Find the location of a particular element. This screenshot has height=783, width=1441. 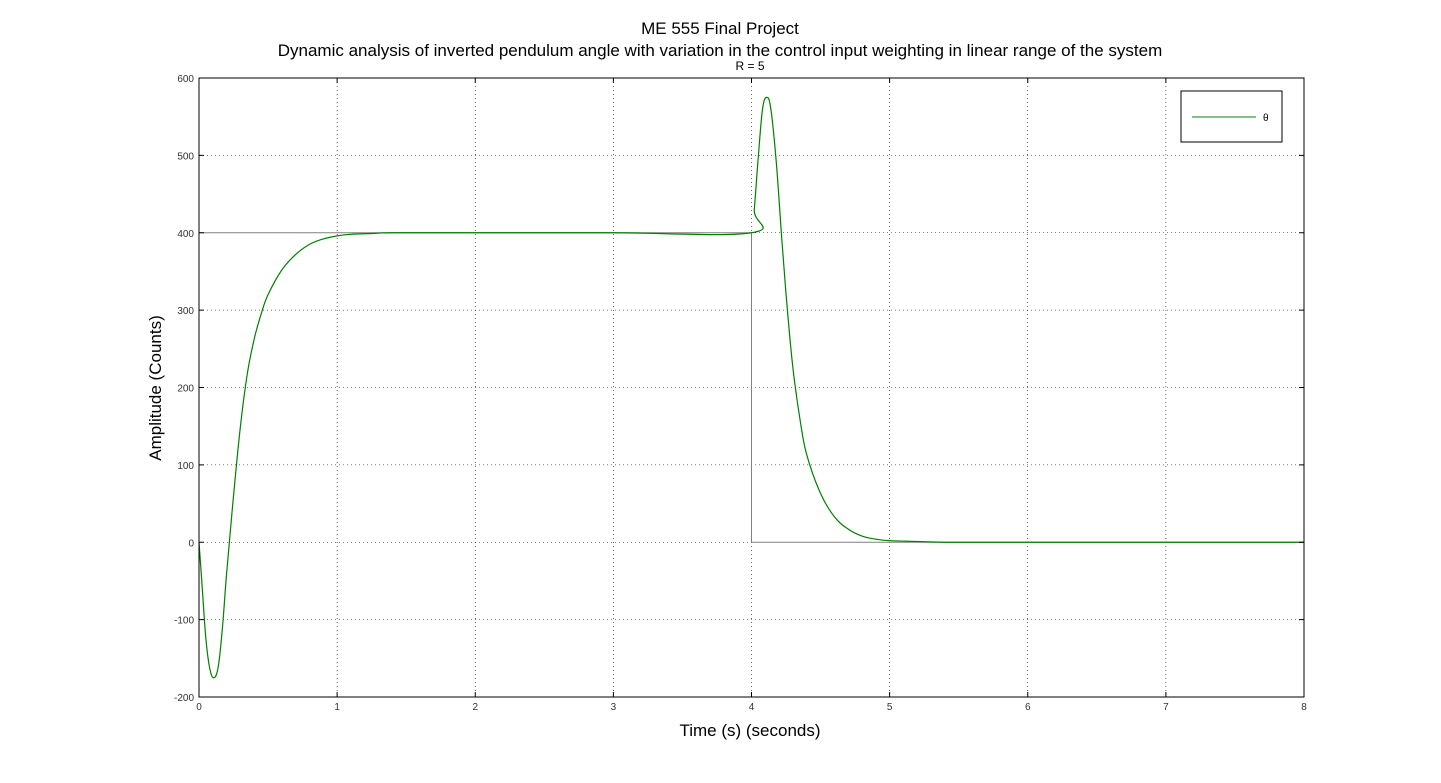

x-tick-label: 3 is located at coordinates (614, 707).